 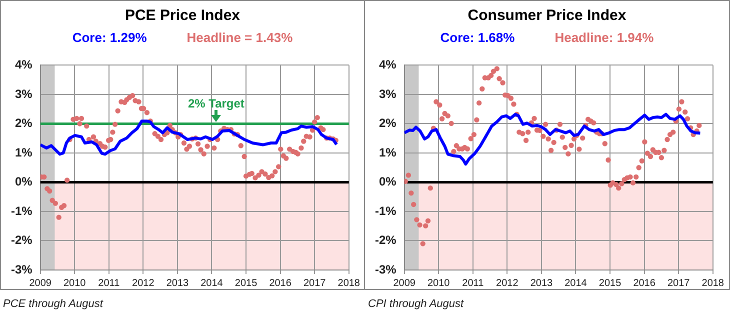 What do you see at coordinates (547, 16) in the screenshot?
I see `chart-title: Consumer Price Index` at bounding box center [547, 16].